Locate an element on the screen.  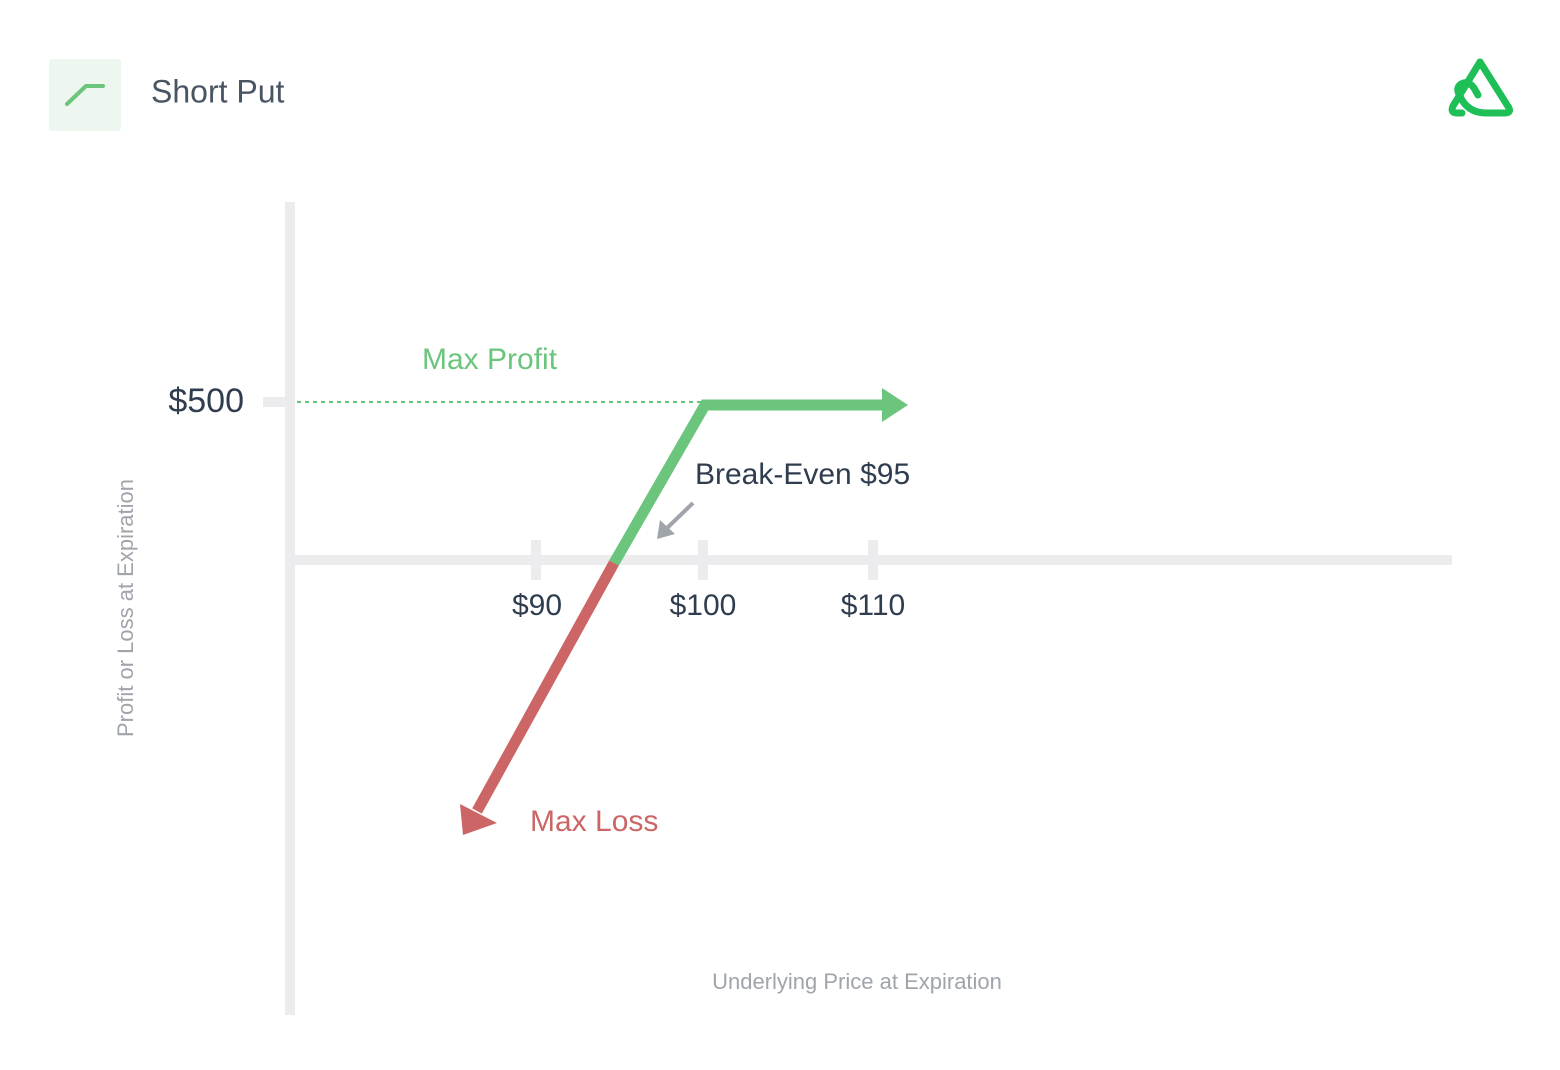
y-axis is located at coordinates (290, 608).